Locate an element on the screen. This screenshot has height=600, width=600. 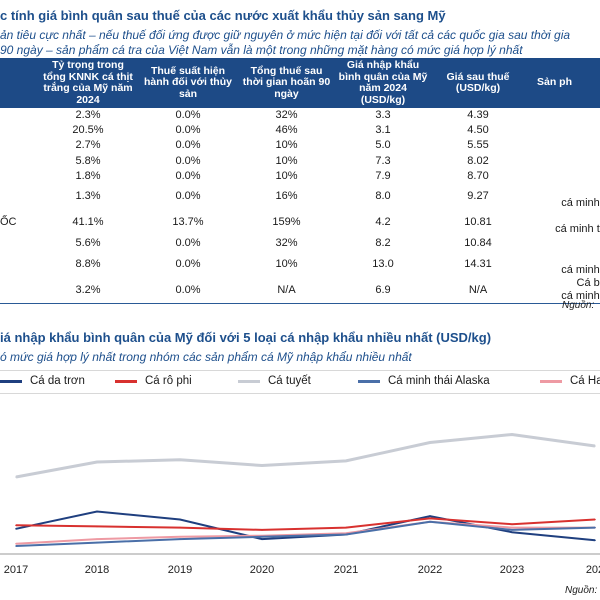
legend-label: Cá da trơn is located at coordinates (57, 381).